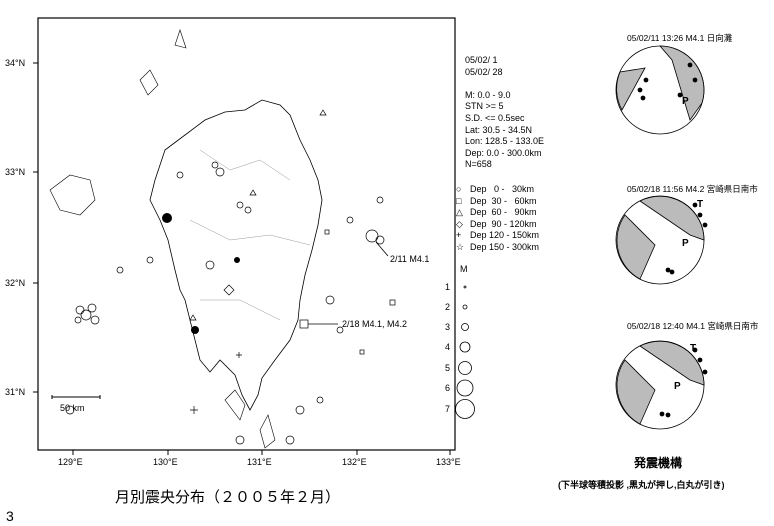  What do you see at coordinates (680, 38) in the screenshot?
I see `mechanism-title: 05/02/11 13:26 M4.1 日向灘` at bounding box center [680, 38].